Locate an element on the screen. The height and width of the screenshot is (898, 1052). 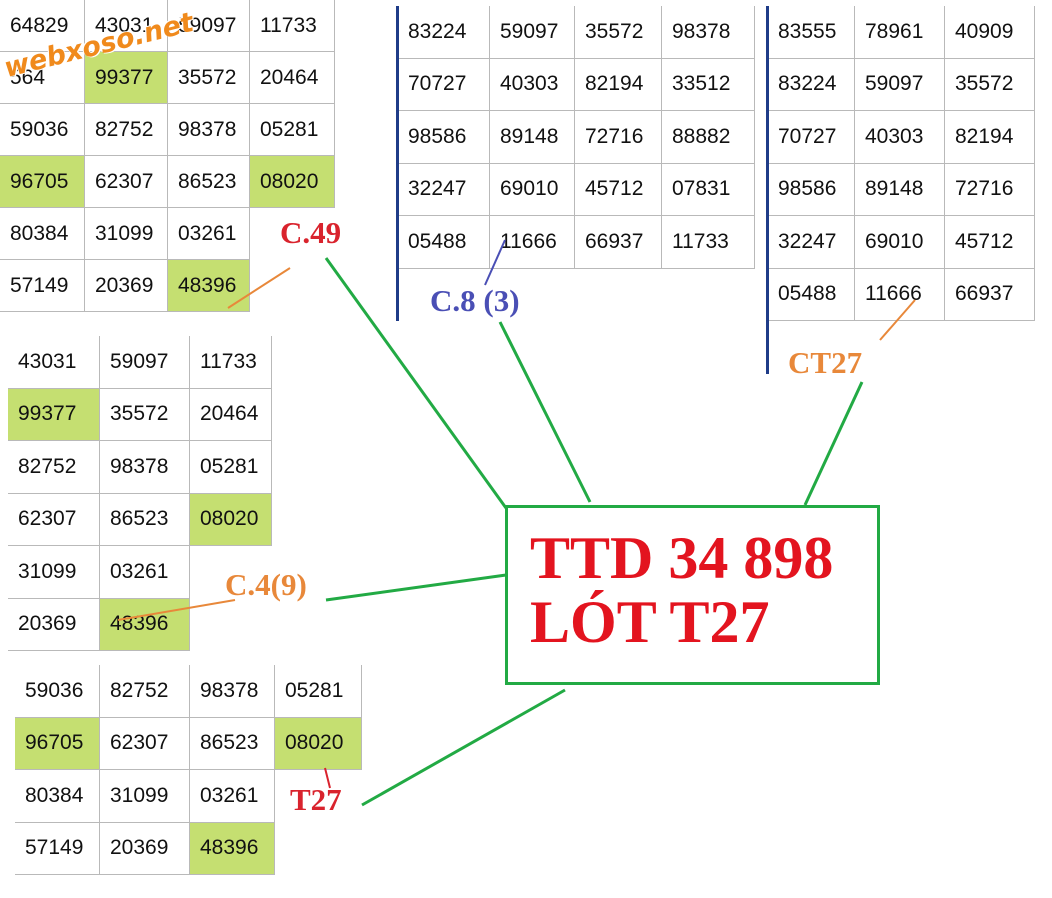
table-cell: 88882 is located at coordinates (708, 137).